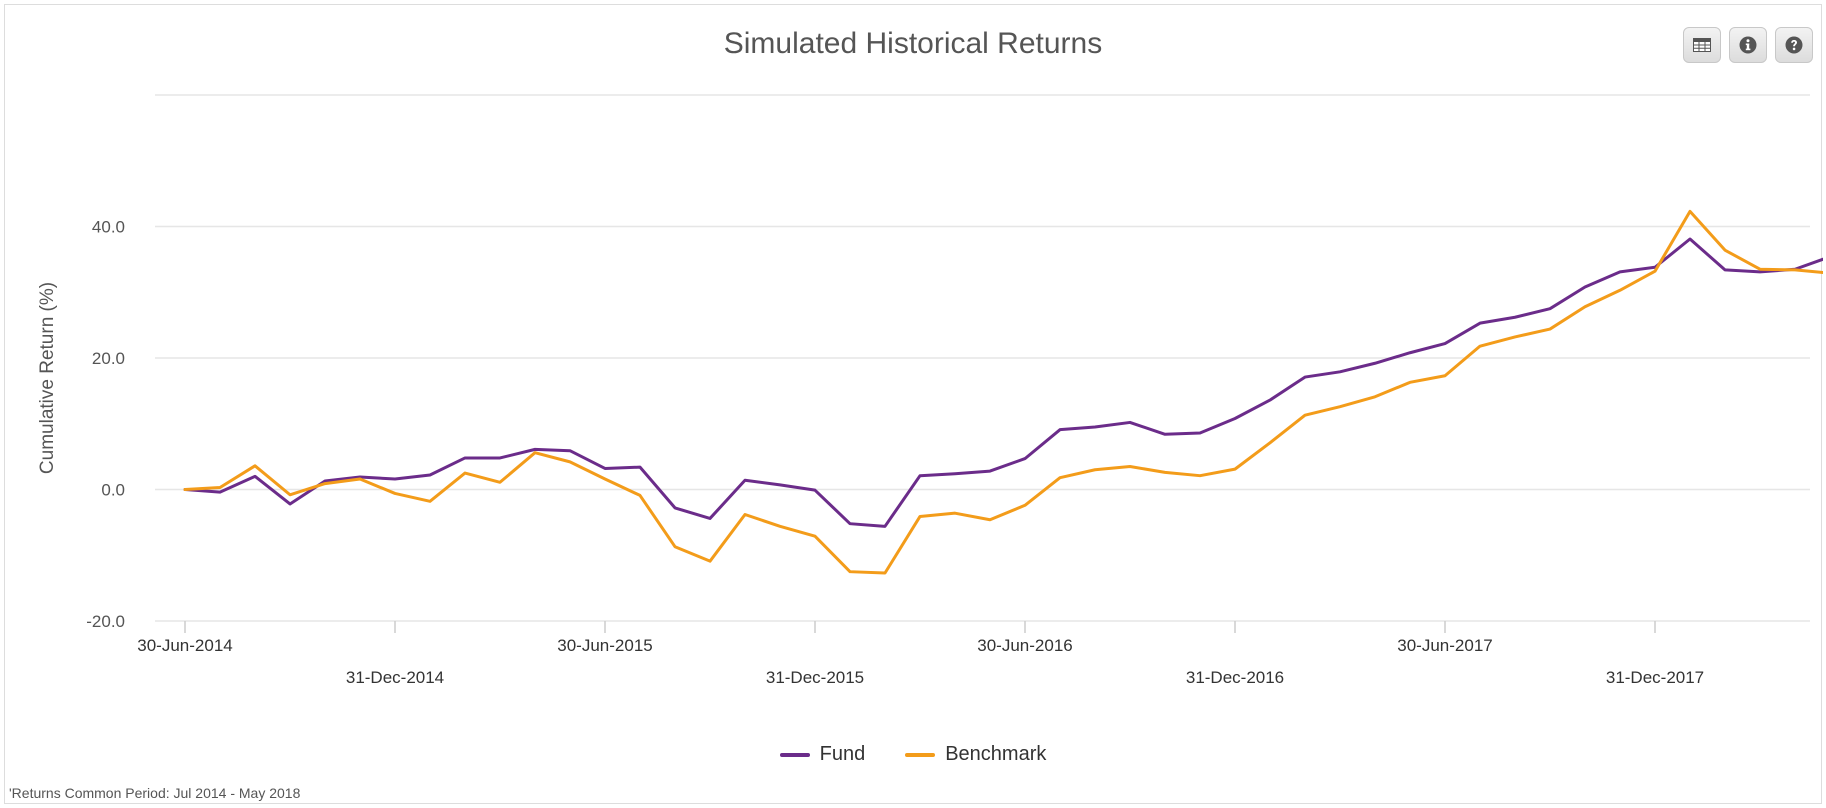 The image size is (1826, 808). I want to click on info-icon, so click(1748, 45).